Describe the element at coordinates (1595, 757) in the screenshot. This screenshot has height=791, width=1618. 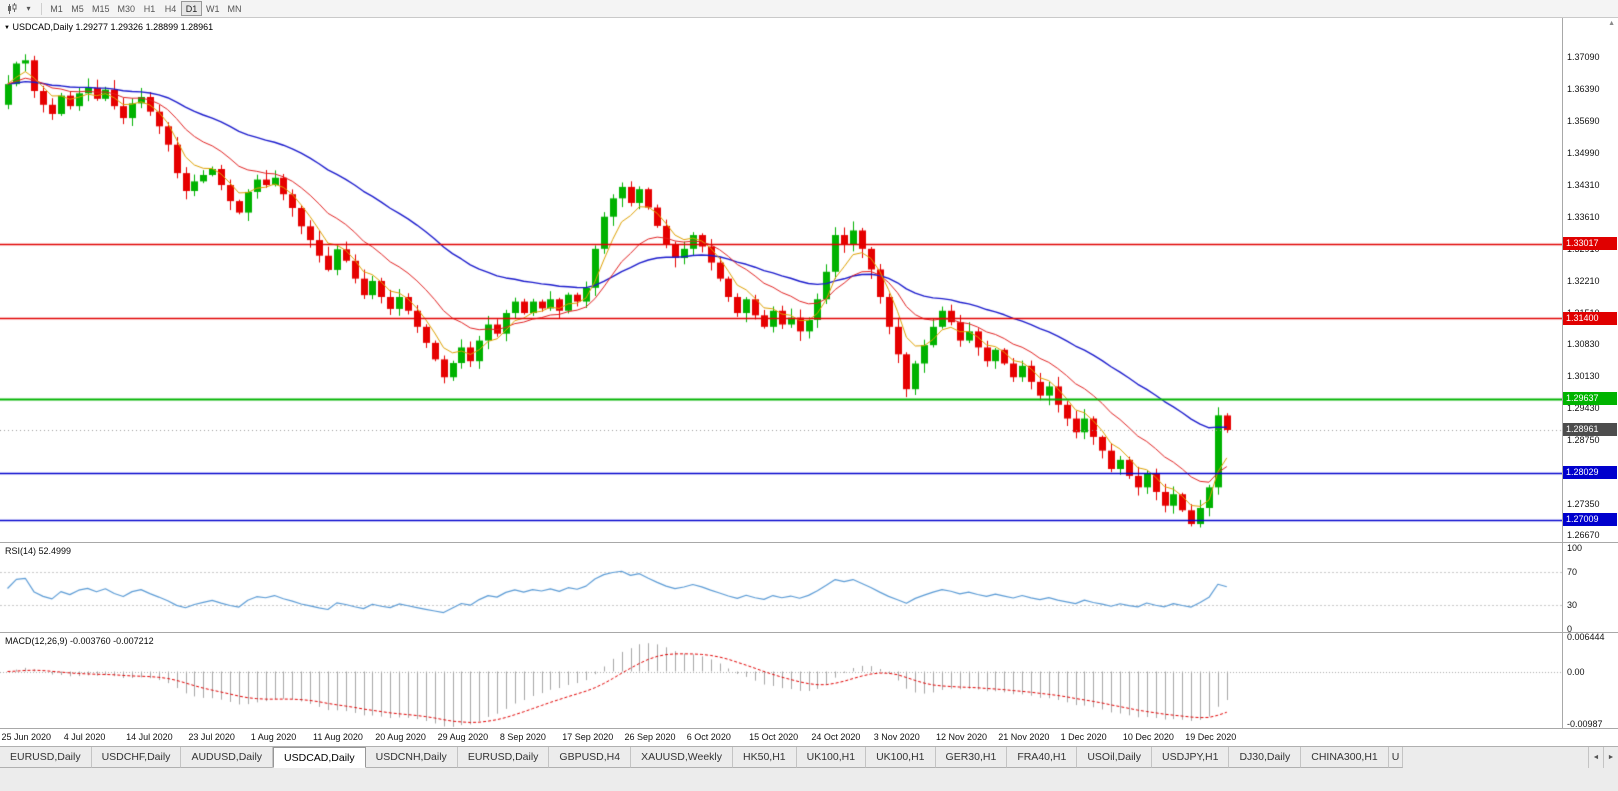
I see `tab-scroll-left-icon: ◄` at that location.